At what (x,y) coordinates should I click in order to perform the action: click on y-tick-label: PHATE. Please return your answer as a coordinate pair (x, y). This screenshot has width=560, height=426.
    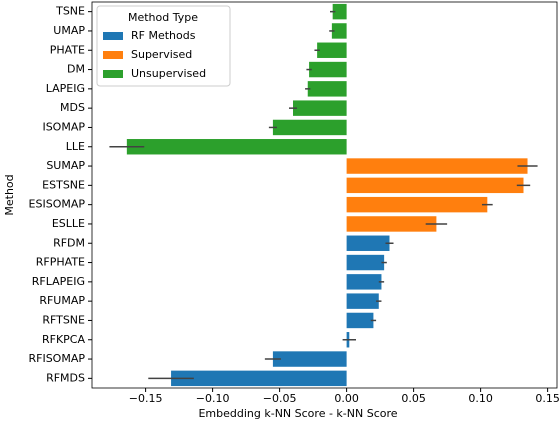
    Looking at the image, I should click on (67, 49).